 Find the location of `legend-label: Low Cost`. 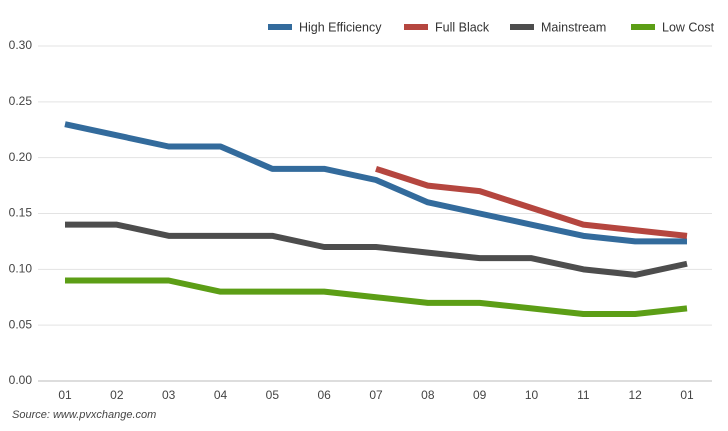

legend-label: Low Cost is located at coordinates (688, 27).